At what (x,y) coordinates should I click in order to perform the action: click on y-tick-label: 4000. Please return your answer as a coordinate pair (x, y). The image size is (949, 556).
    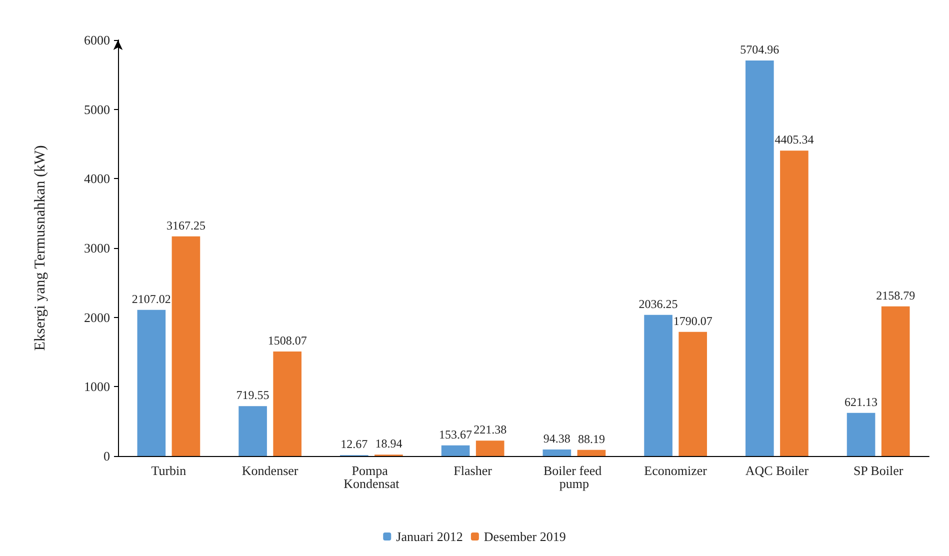
    Looking at the image, I should click on (97, 178).